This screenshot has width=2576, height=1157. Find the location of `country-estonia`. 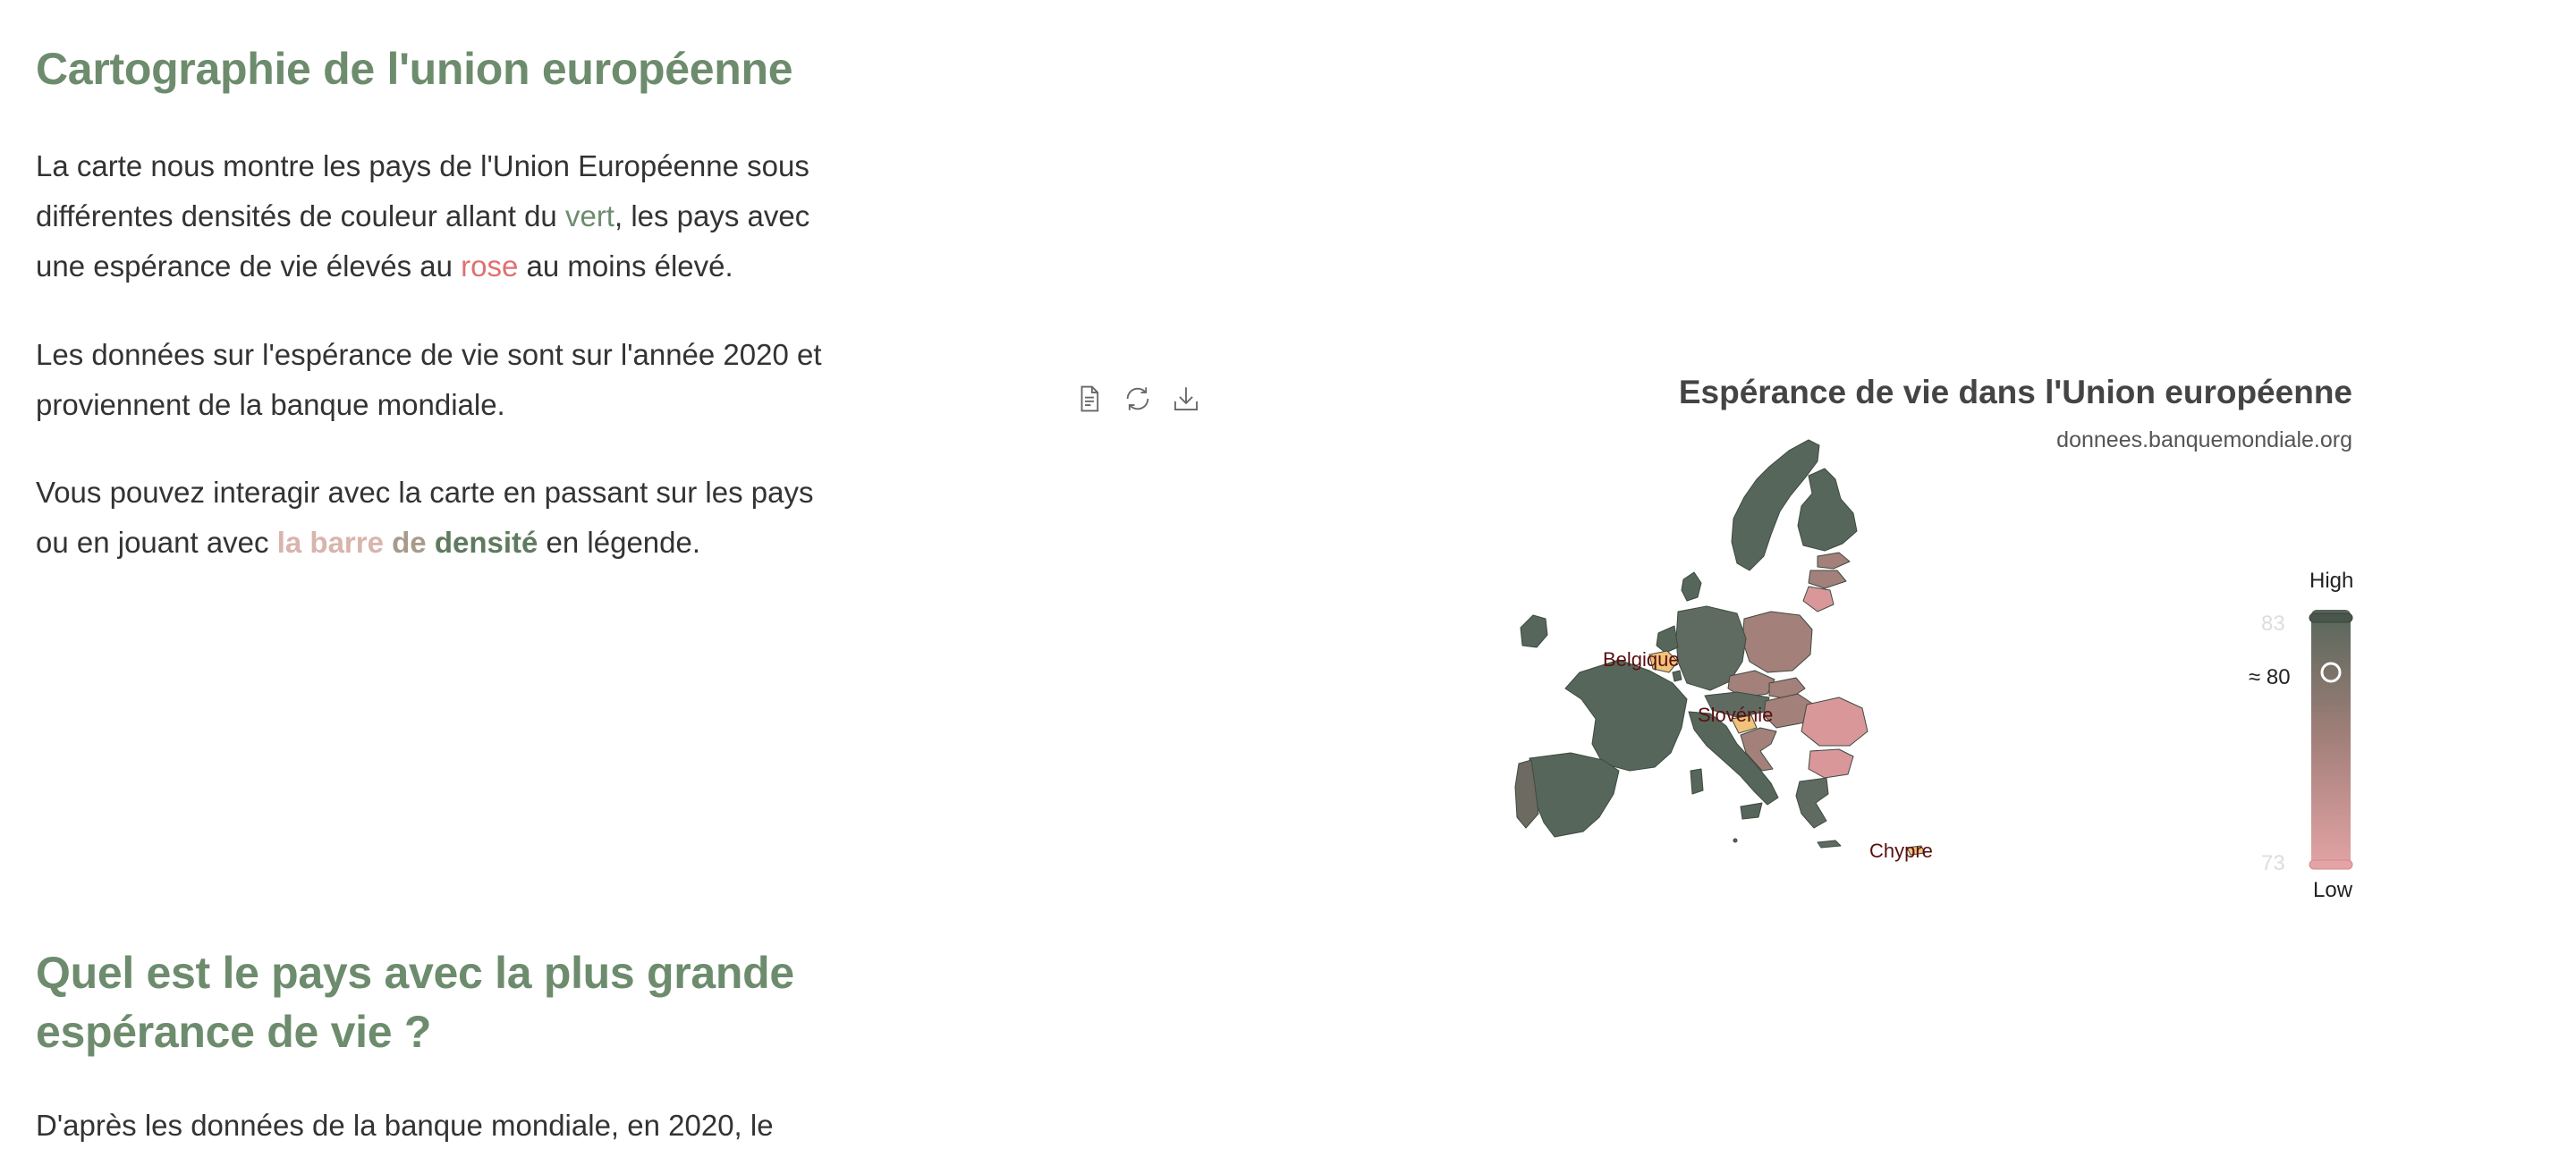

country-estonia is located at coordinates (1834, 561).